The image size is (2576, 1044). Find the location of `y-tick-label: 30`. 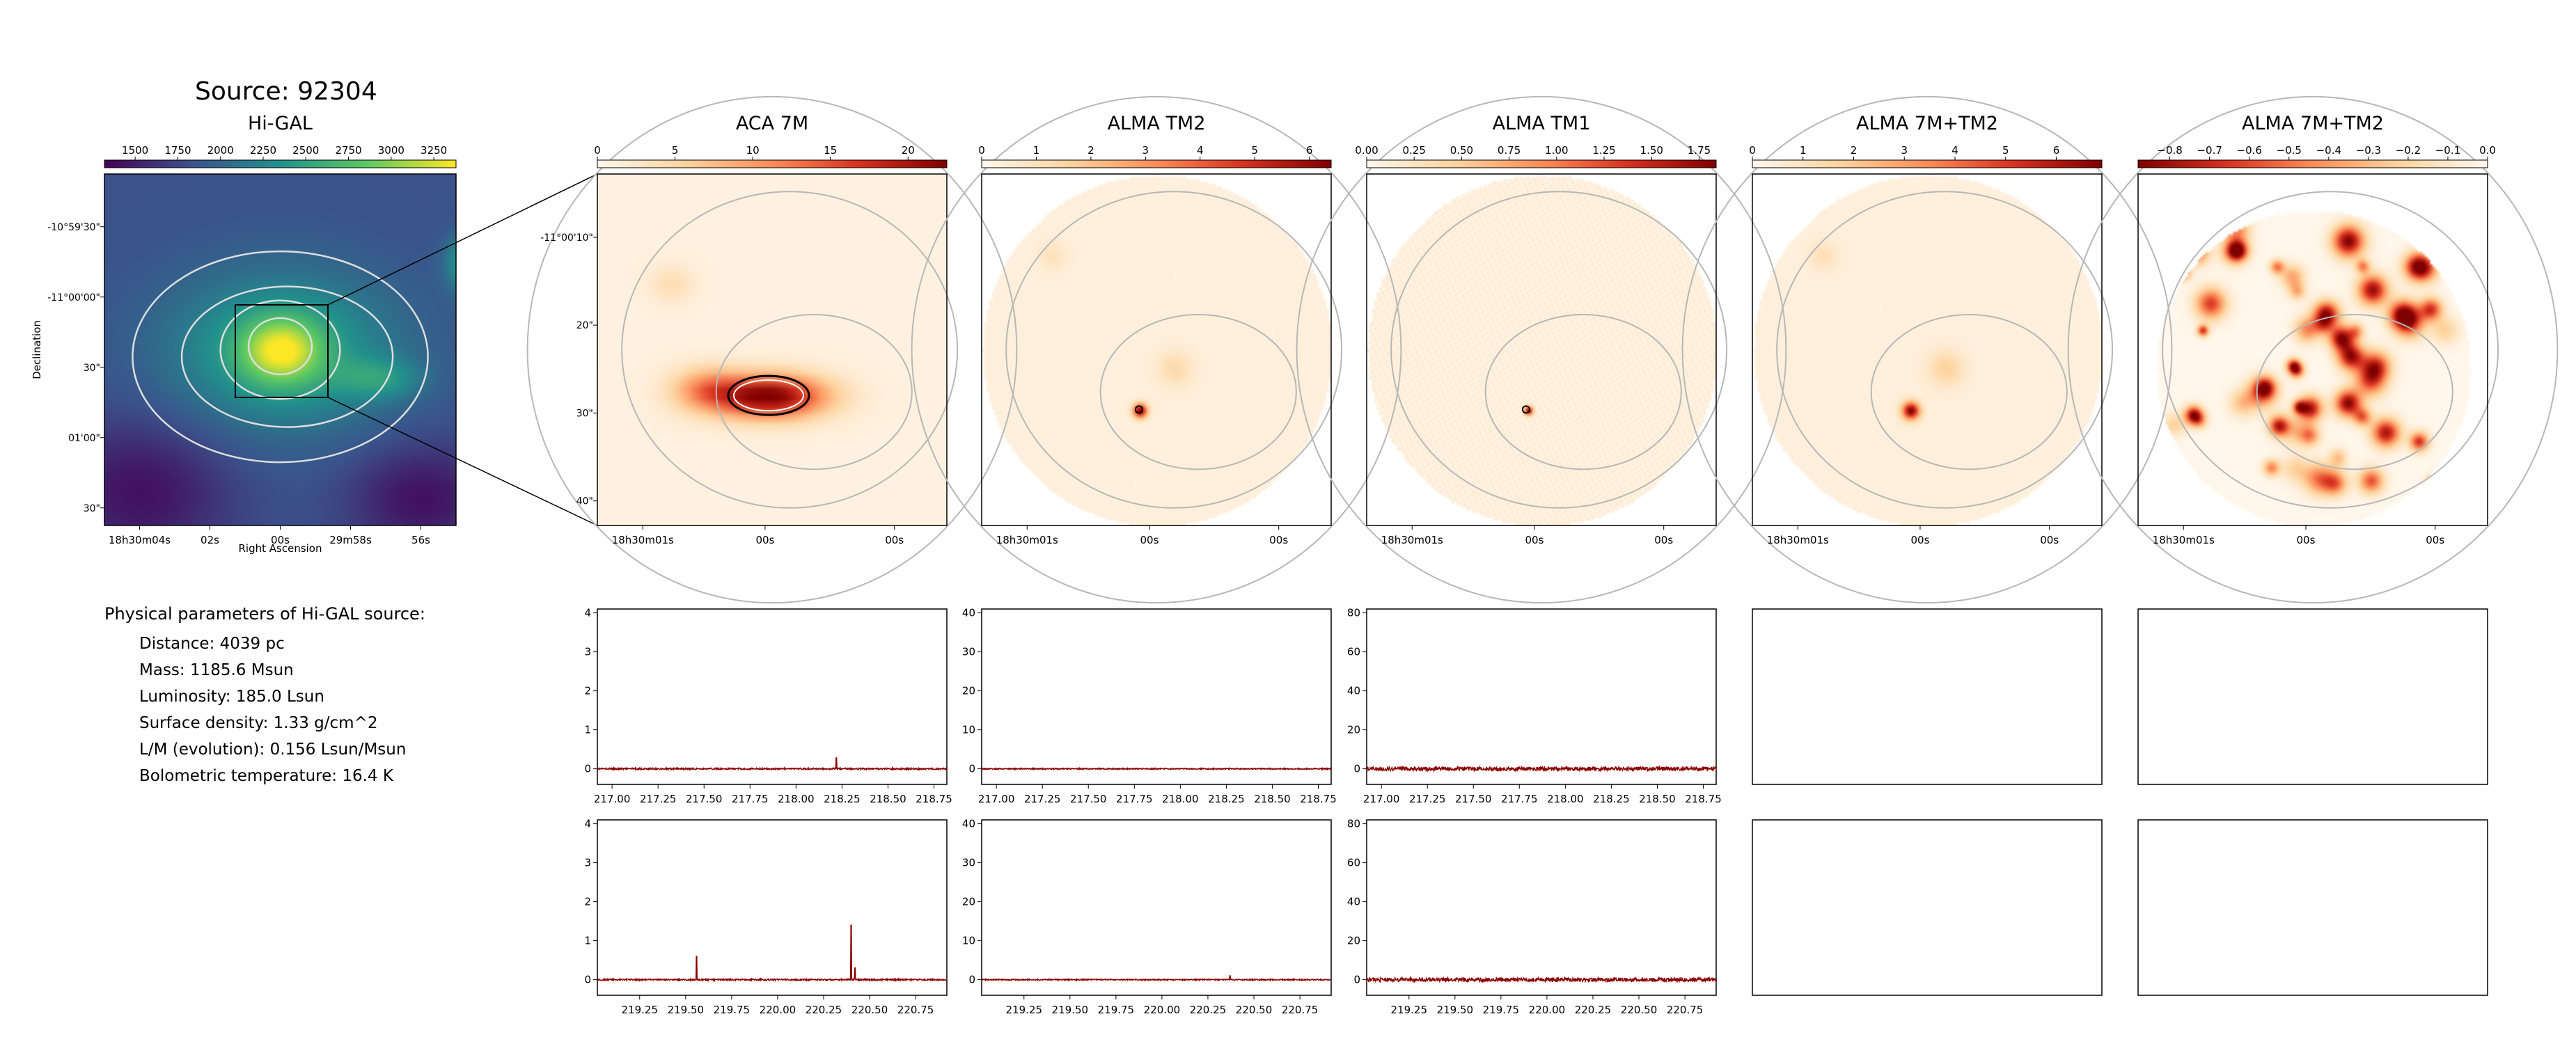

y-tick-label: 30 is located at coordinates (968, 863).